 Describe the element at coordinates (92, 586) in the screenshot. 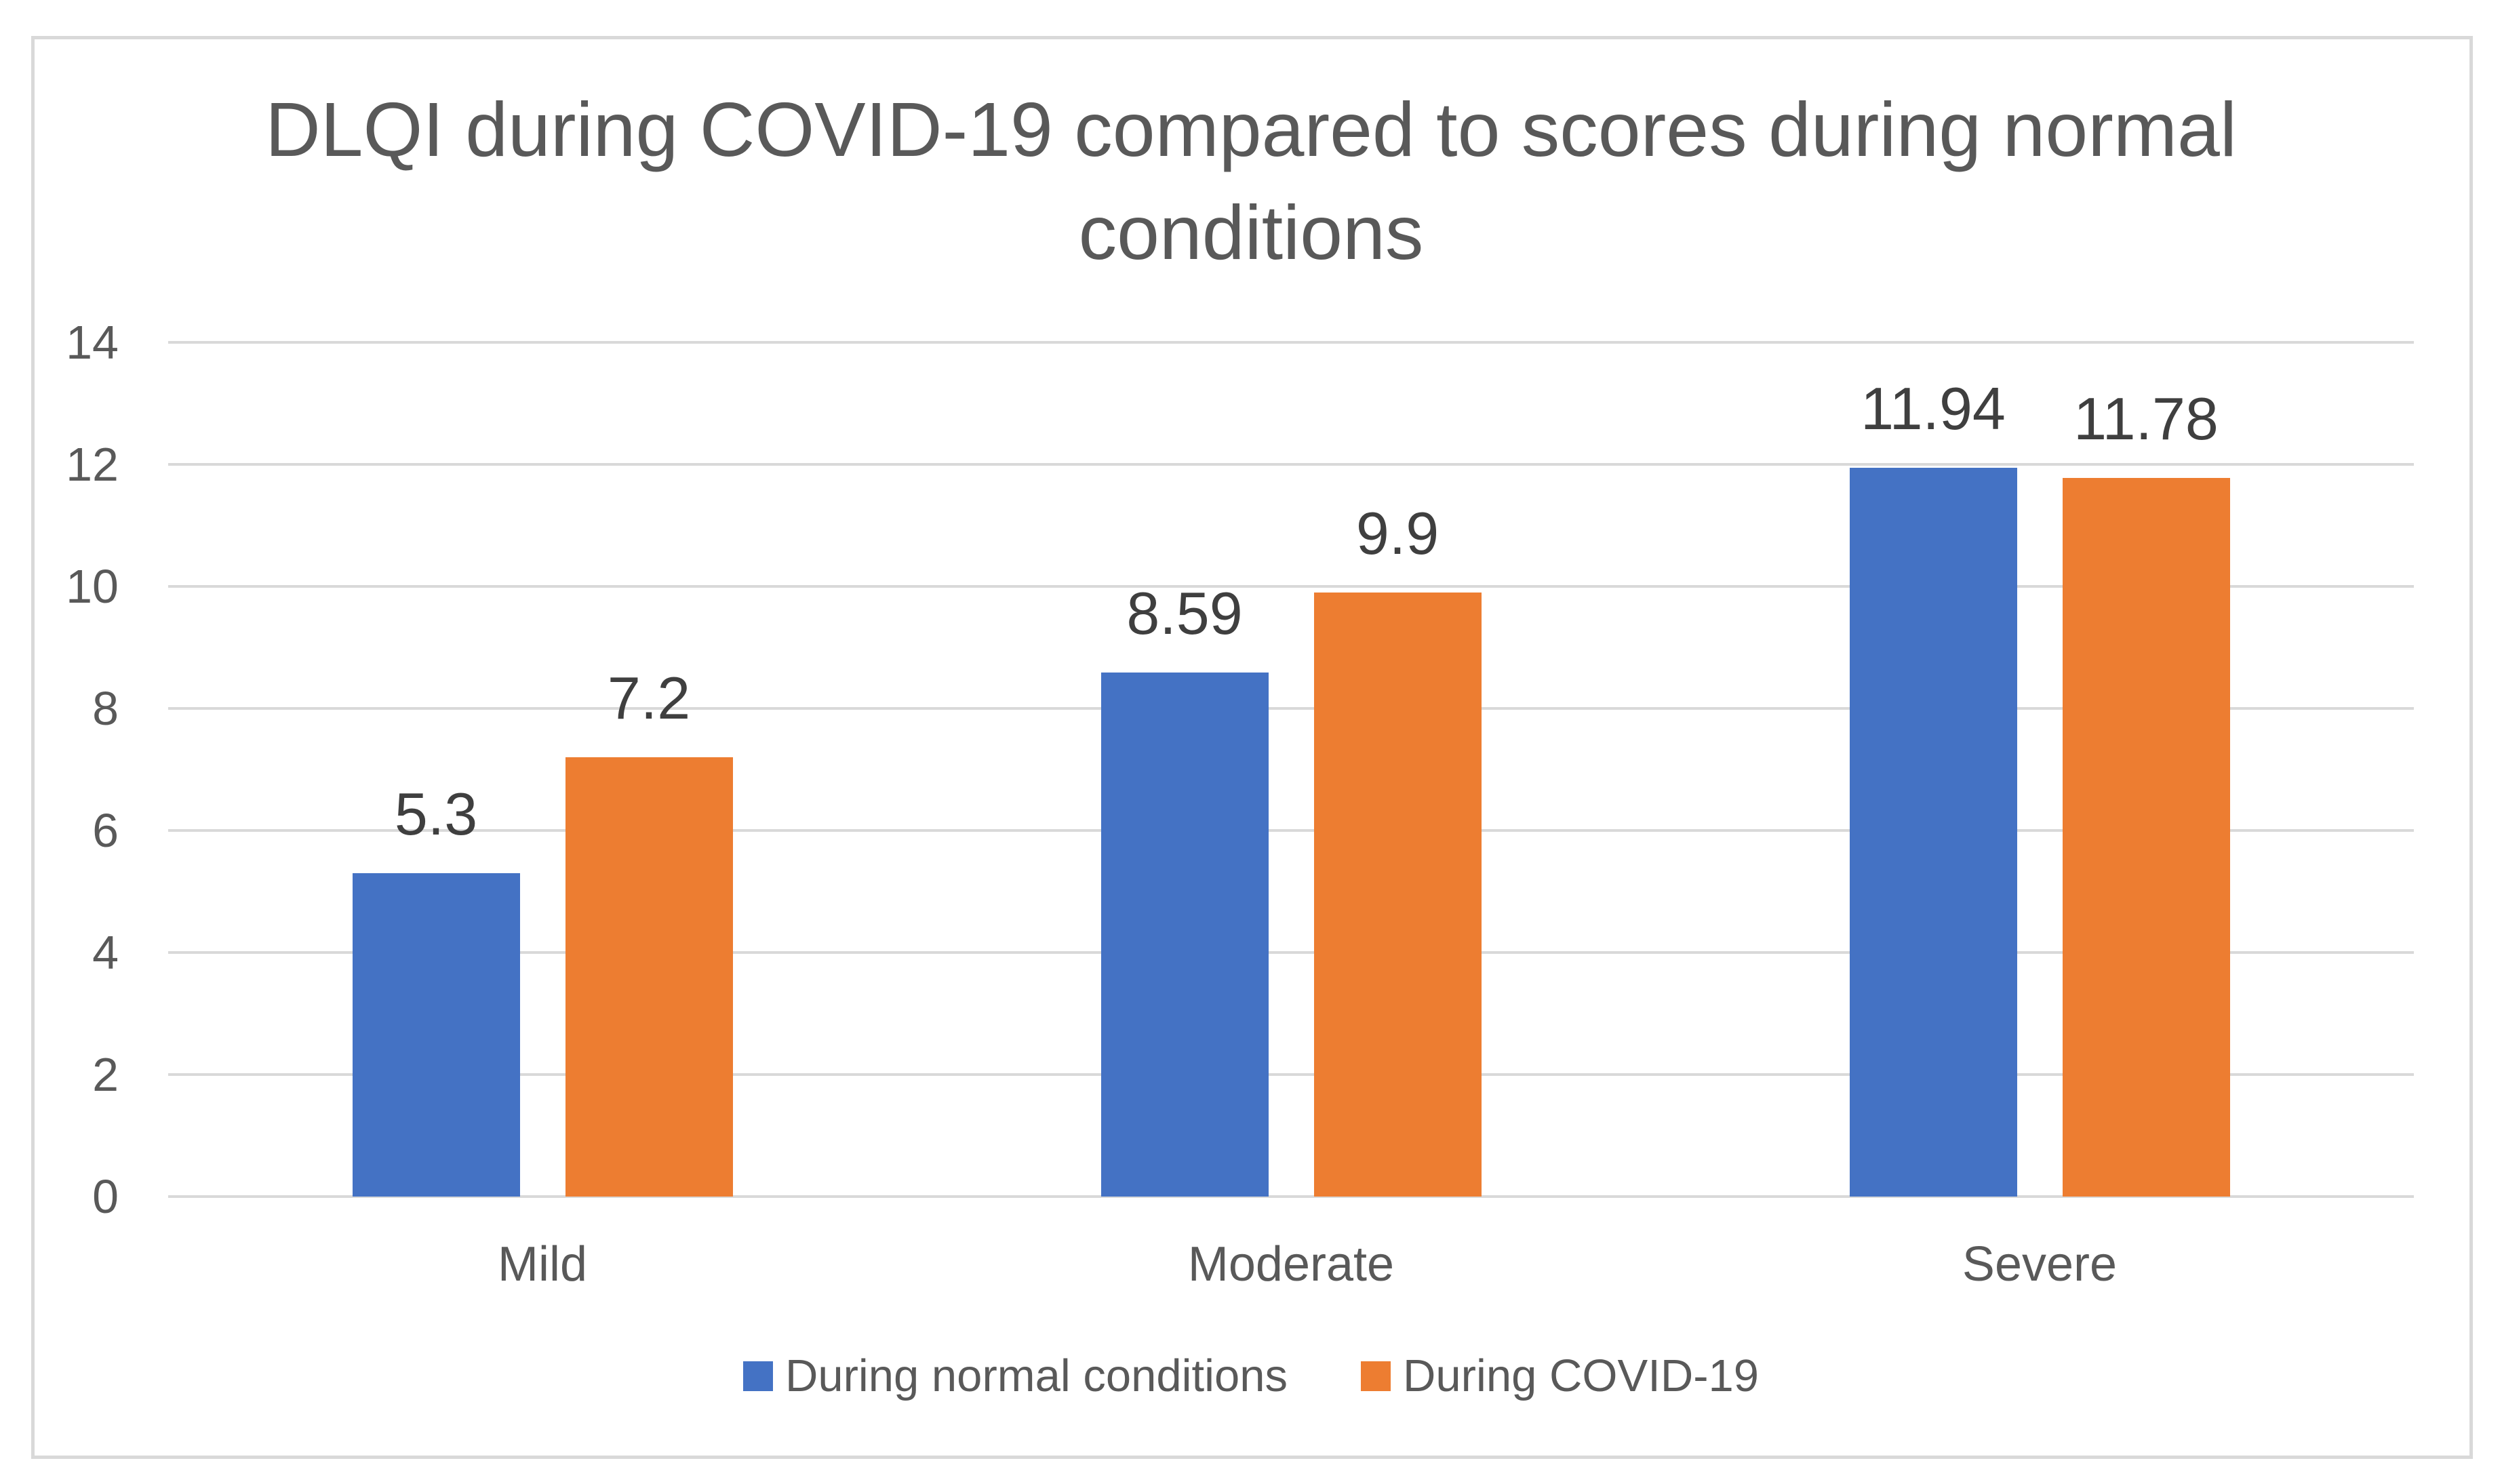

I see `y-tick-label-10: 10` at that location.